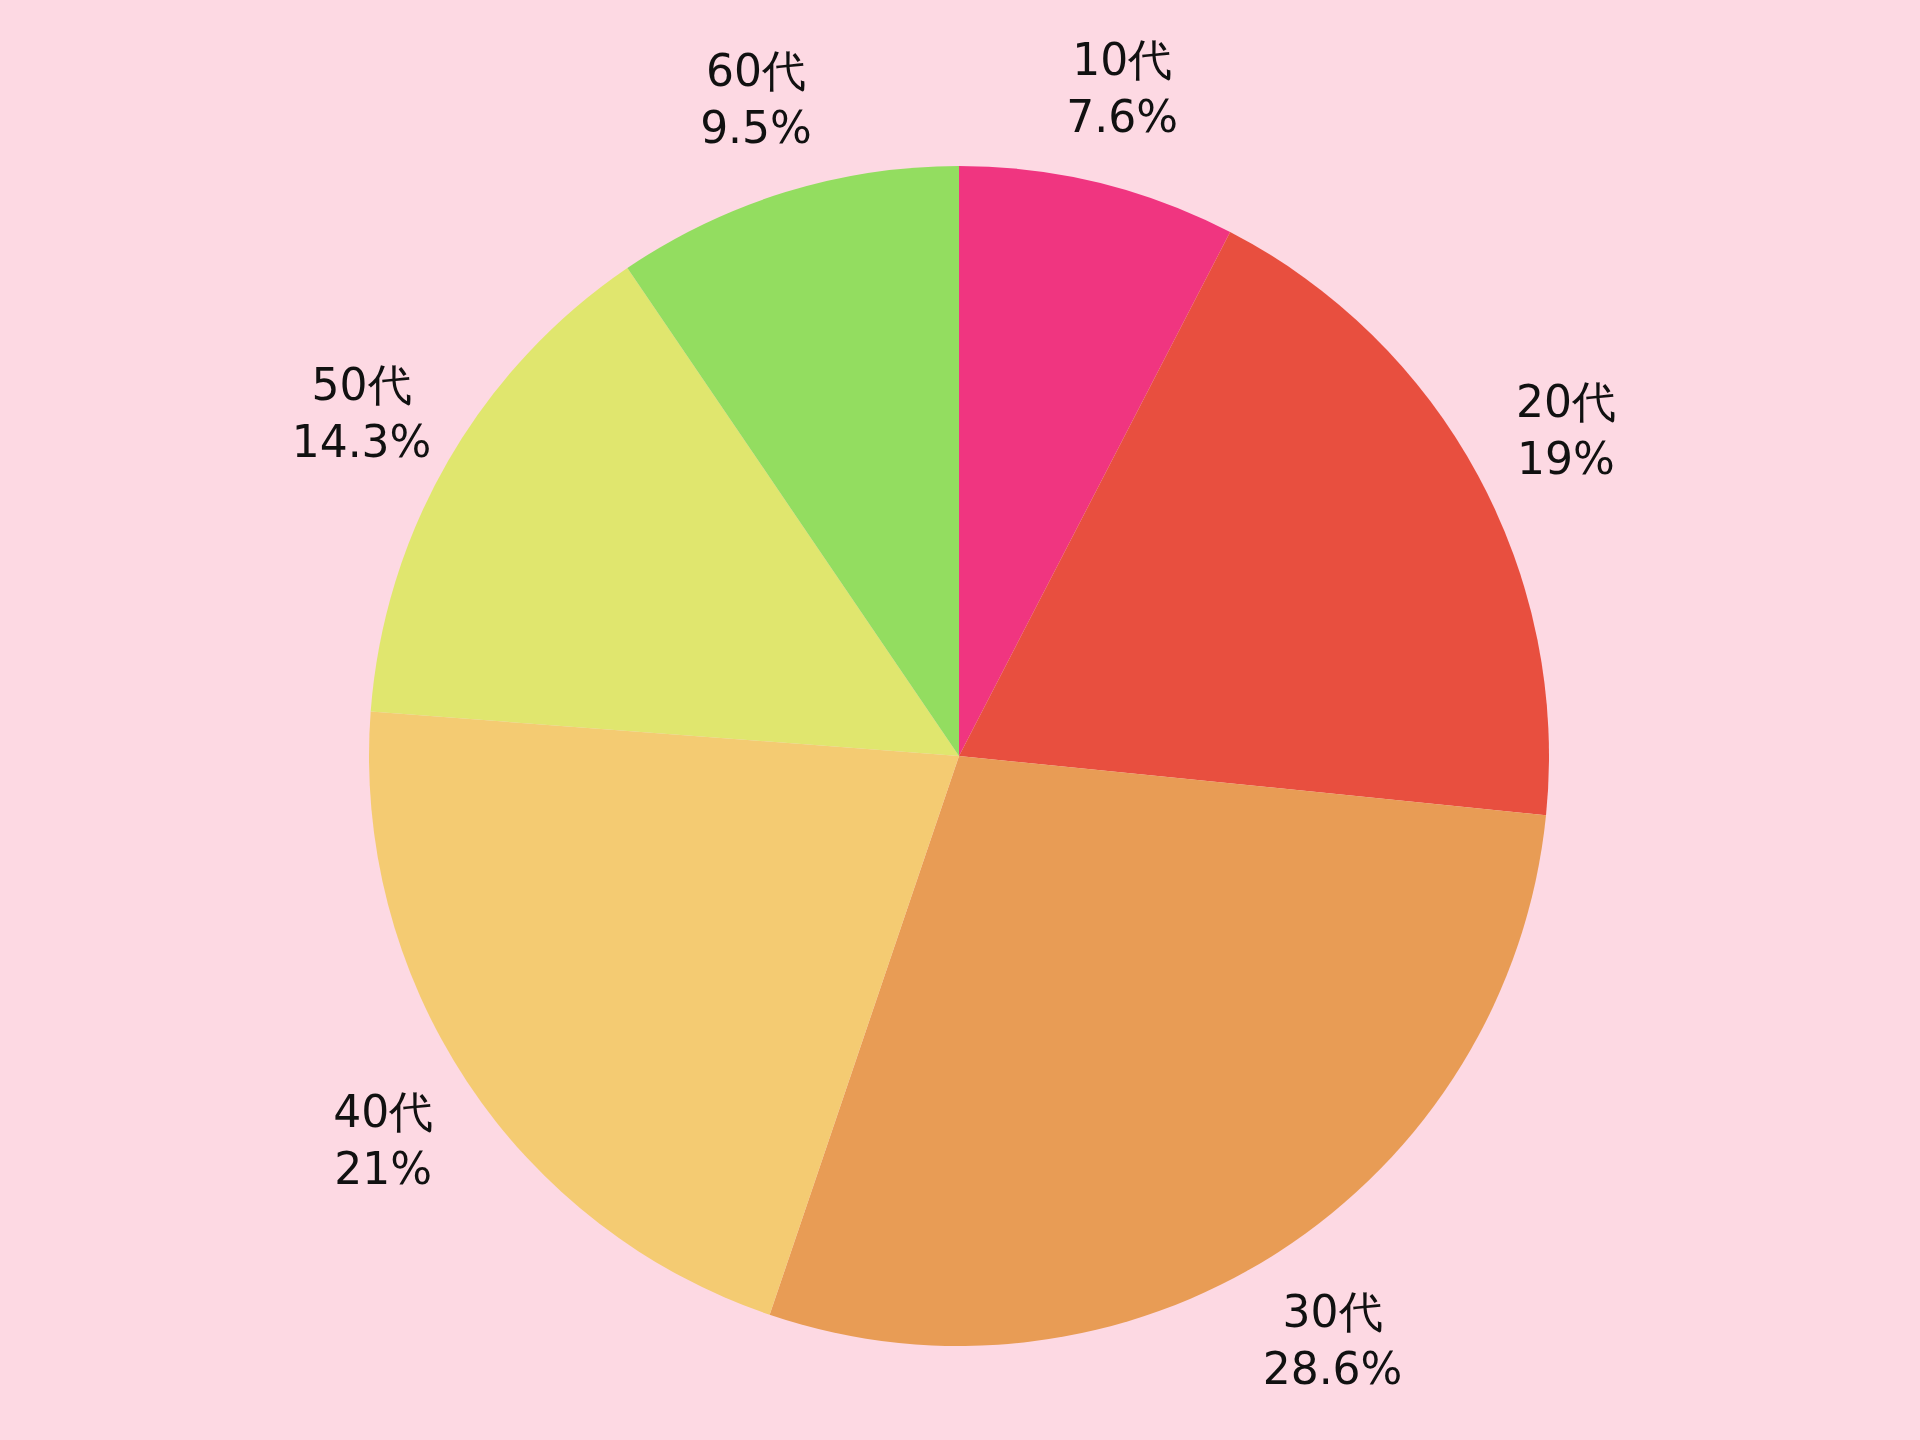 The width and height of the screenshot is (1920, 1440). I want to click on data-label: 14.3%, so click(361, 442).